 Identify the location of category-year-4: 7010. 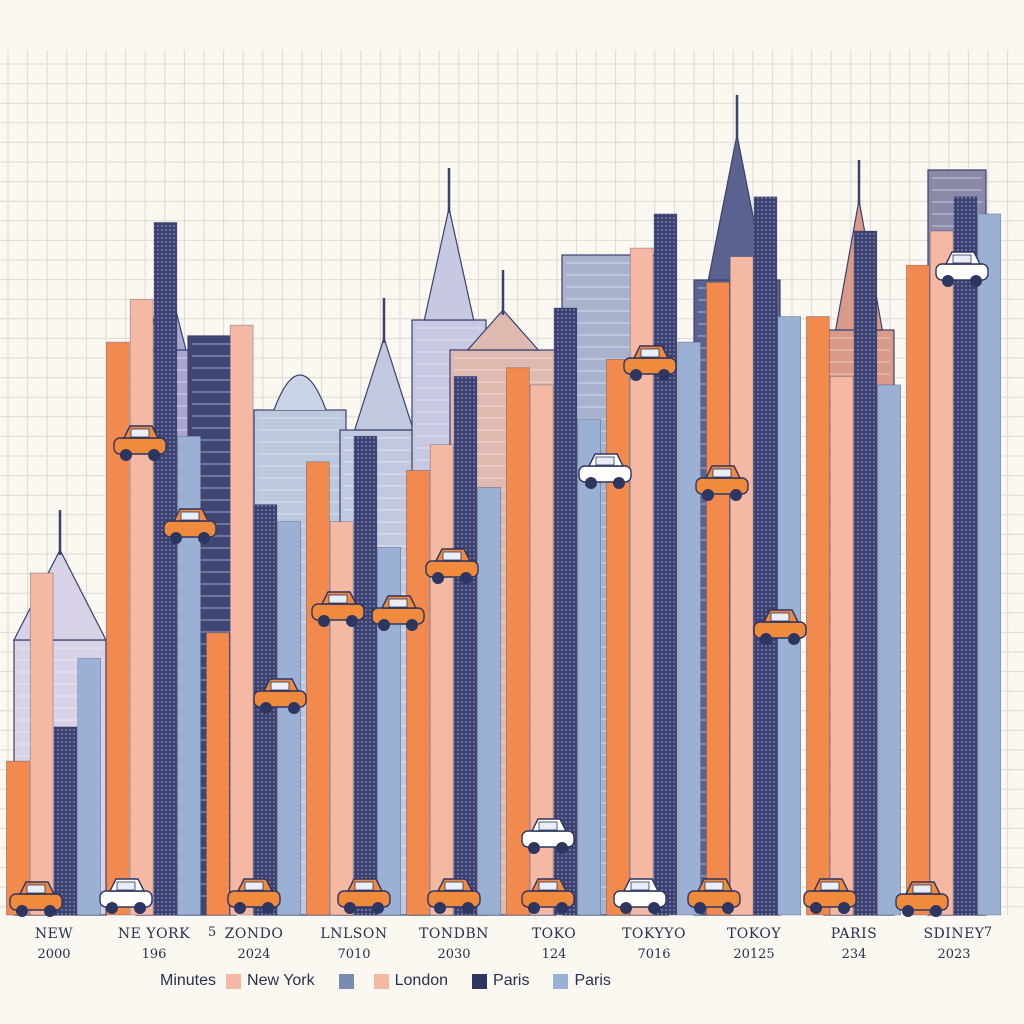
(353, 954).